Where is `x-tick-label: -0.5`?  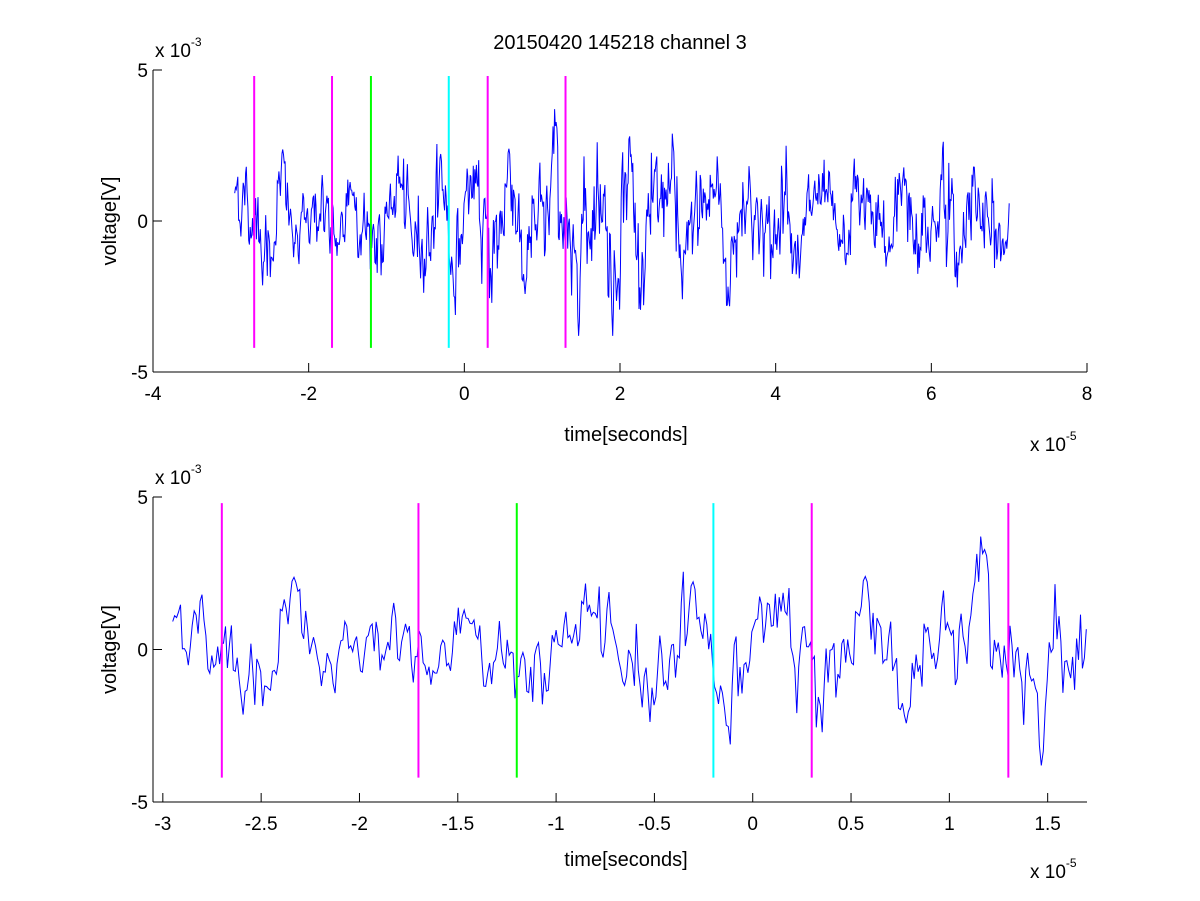 x-tick-label: -0.5 is located at coordinates (654, 824).